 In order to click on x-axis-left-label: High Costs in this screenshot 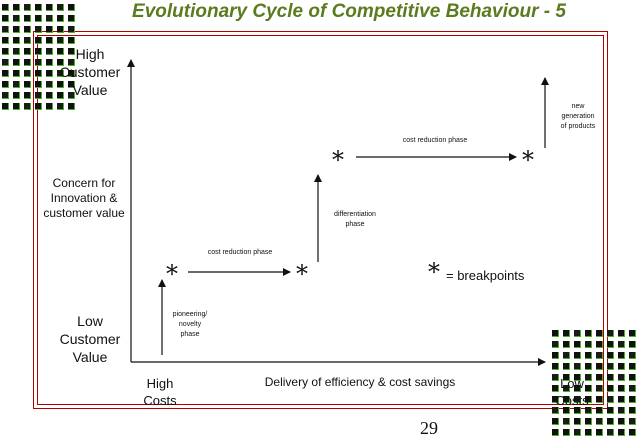, I will do `click(160, 392)`.